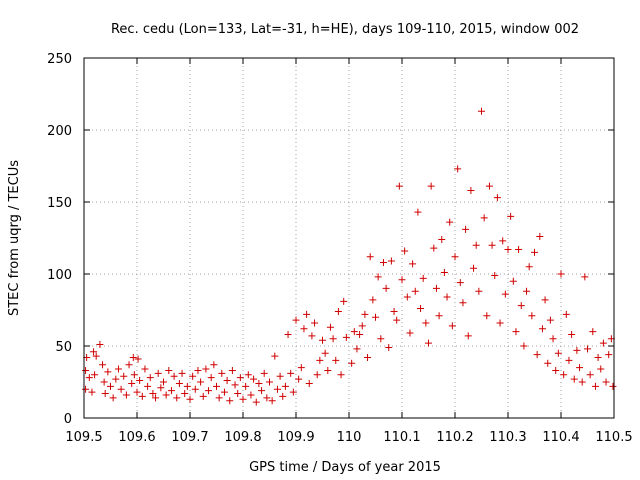  What do you see at coordinates (83, 437) in the screenshot?
I see `x-tick-label: 109.5` at bounding box center [83, 437].